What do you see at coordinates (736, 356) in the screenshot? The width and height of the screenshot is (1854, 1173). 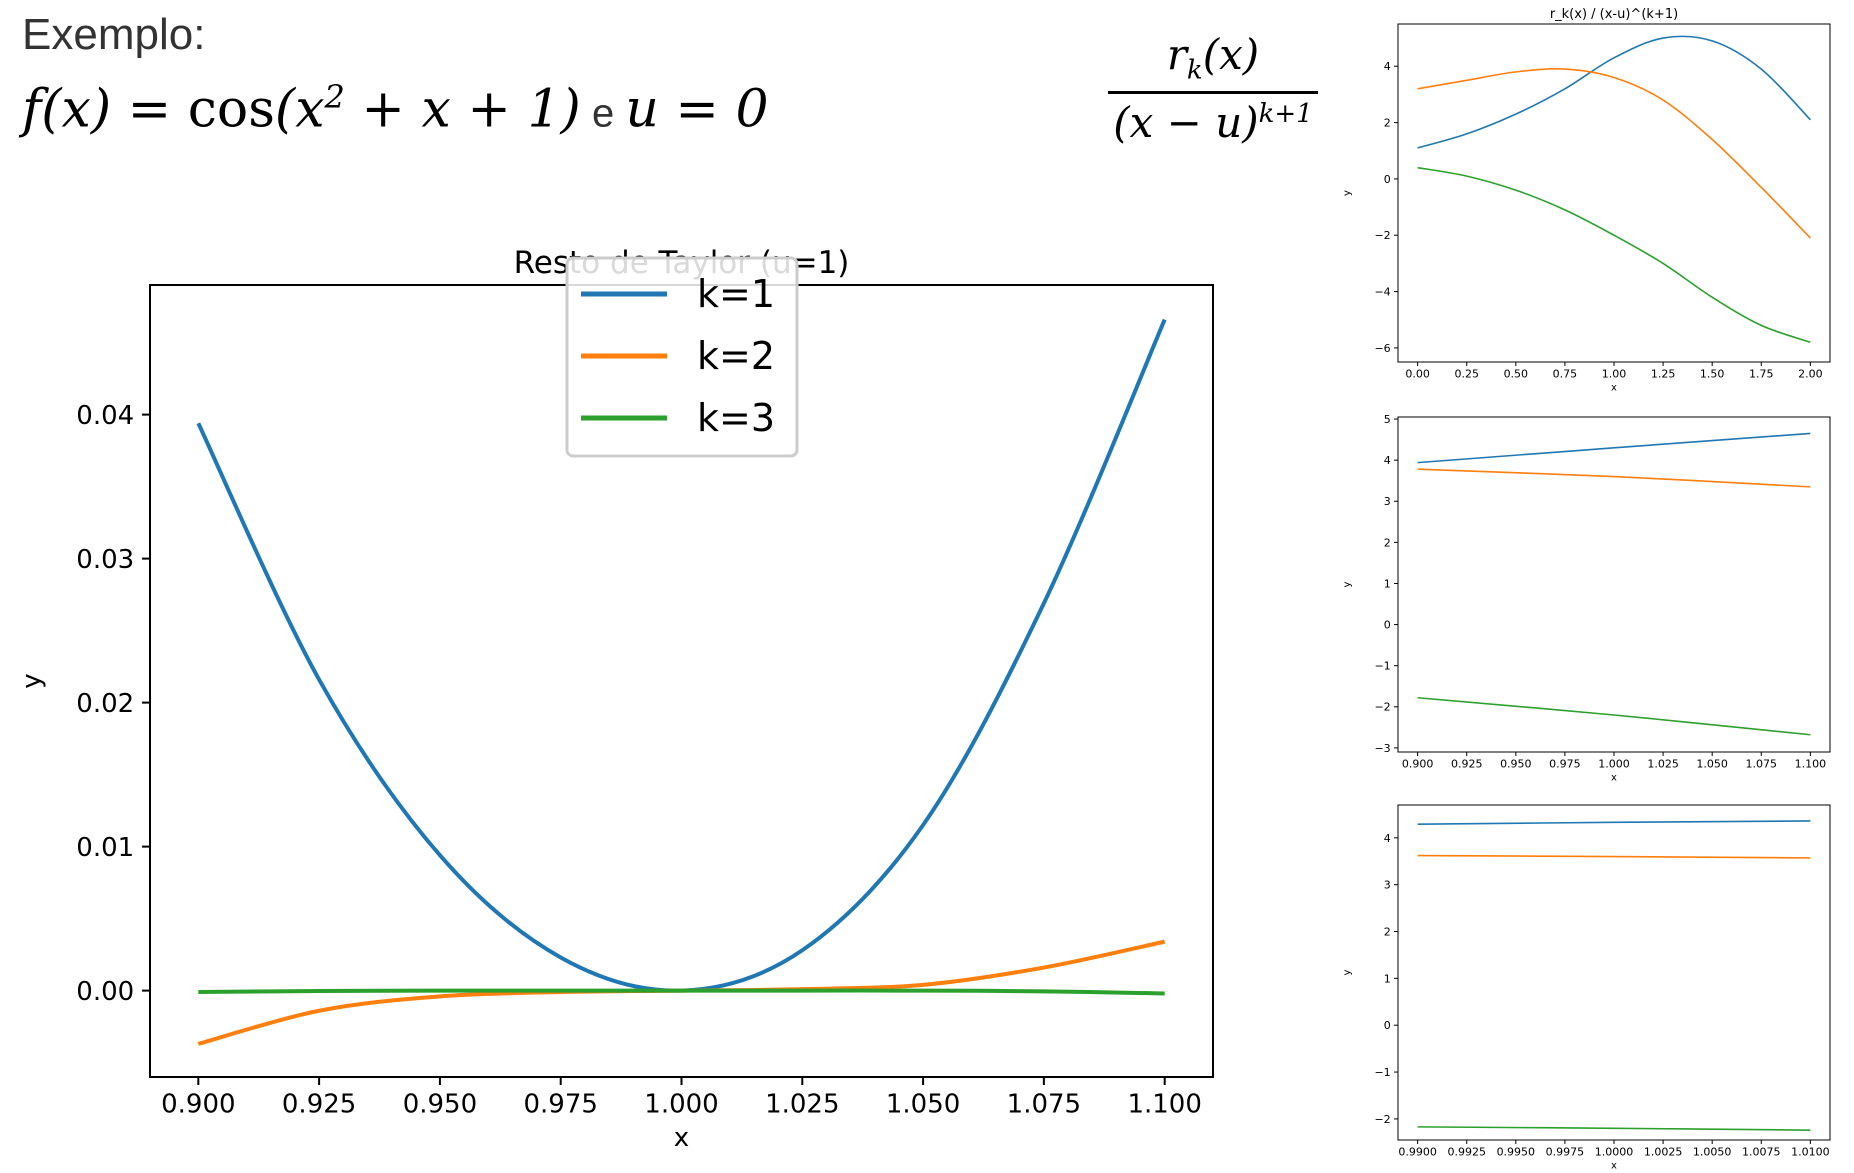 I see `legend-entry: k=2` at bounding box center [736, 356].